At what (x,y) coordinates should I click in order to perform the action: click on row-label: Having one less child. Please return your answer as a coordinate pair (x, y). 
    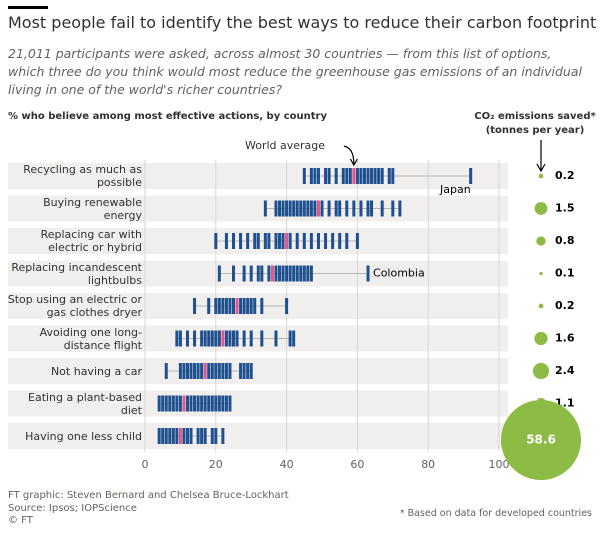
    Looking at the image, I should click on (83, 436).